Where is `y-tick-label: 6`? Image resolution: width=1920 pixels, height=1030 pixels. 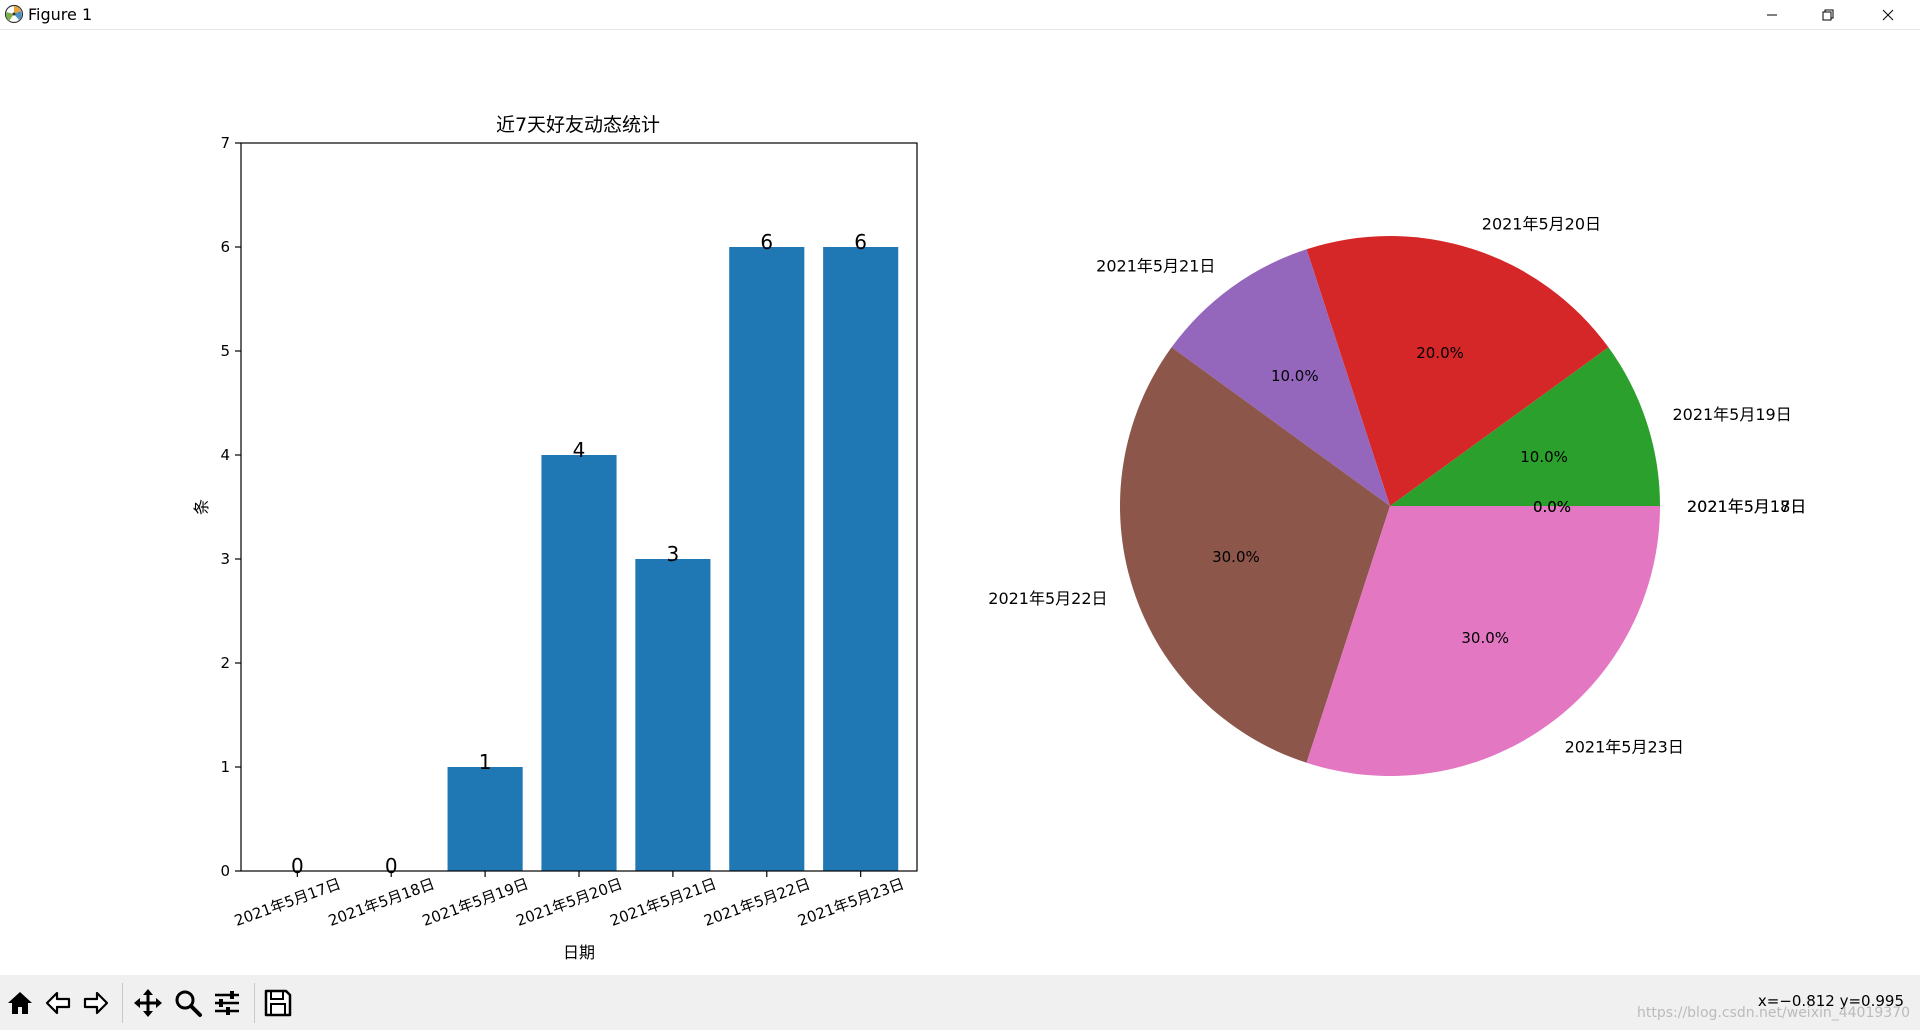 y-tick-label: 6 is located at coordinates (225, 247).